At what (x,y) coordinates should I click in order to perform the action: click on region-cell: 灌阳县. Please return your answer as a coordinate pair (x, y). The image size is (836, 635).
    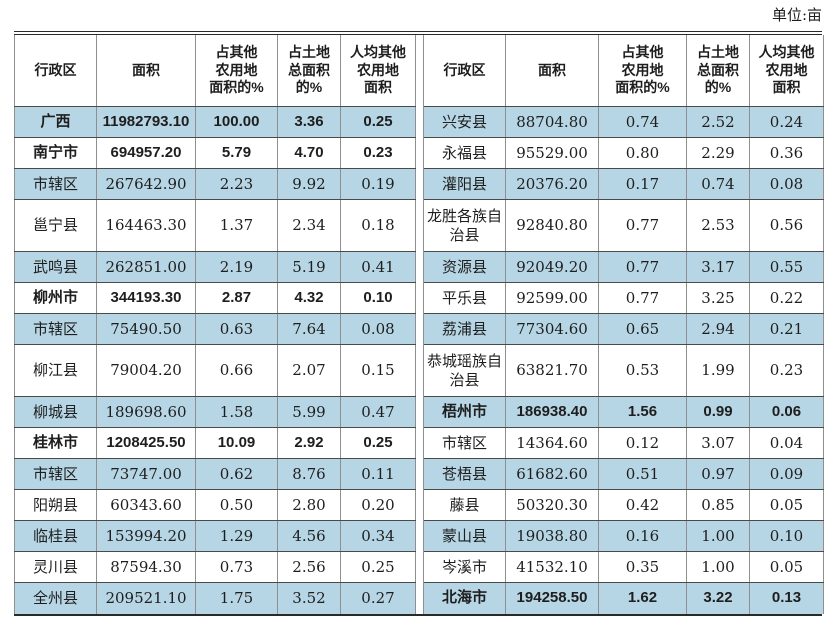
    Looking at the image, I should click on (464, 184).